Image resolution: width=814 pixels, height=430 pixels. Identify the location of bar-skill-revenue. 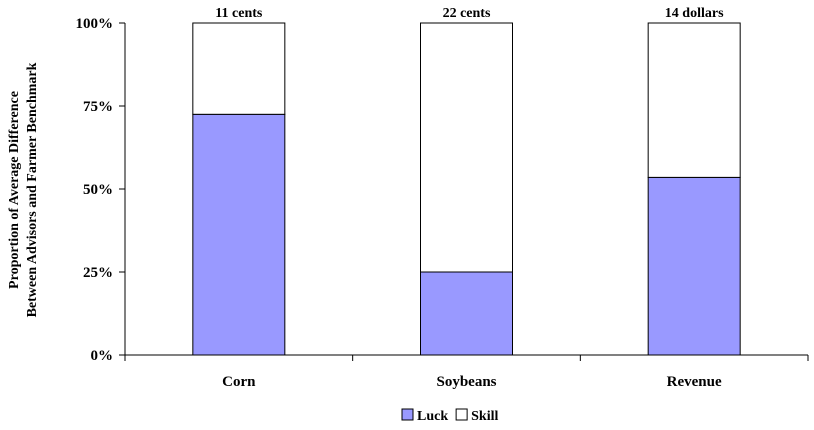
(694, 100).